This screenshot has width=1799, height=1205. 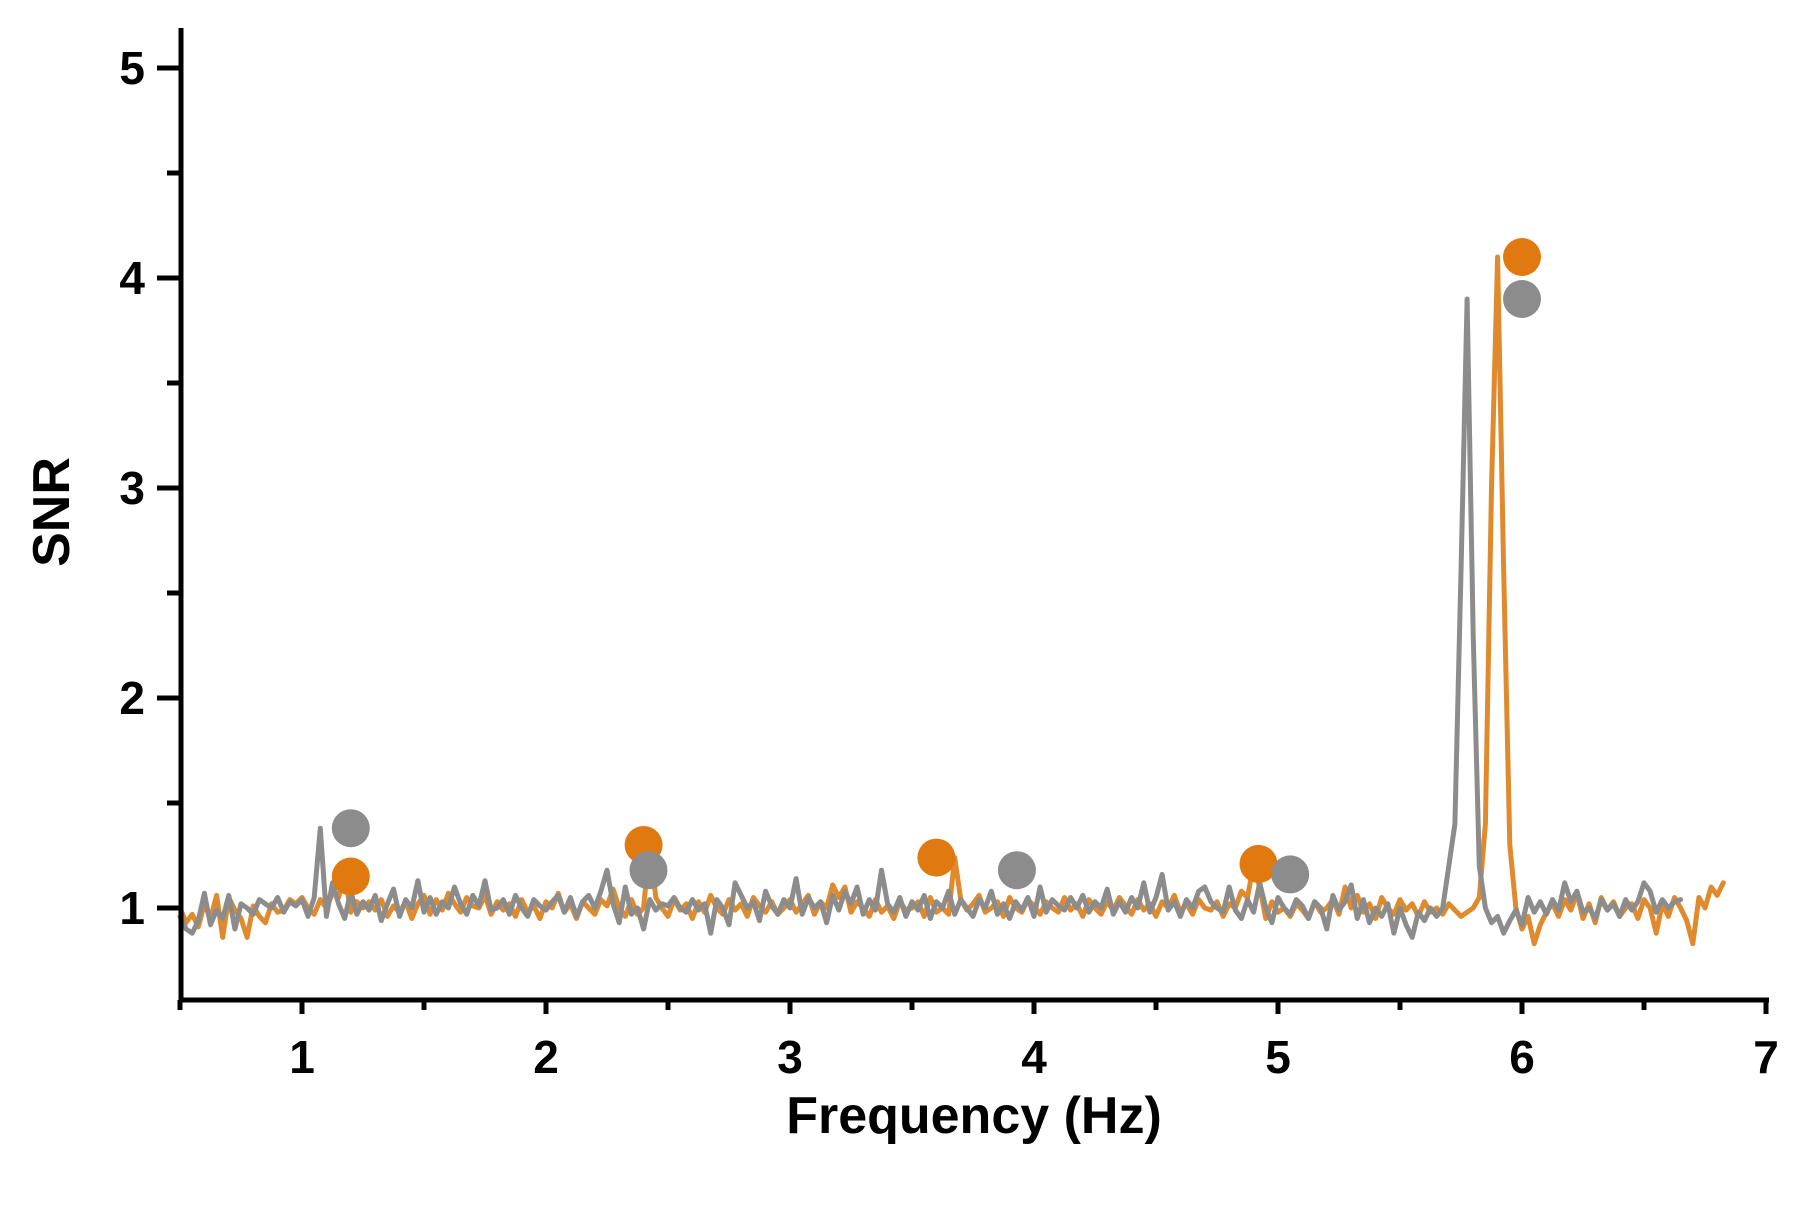 I want to click on x-tick-label: 2, so click(x=546, y=1057).